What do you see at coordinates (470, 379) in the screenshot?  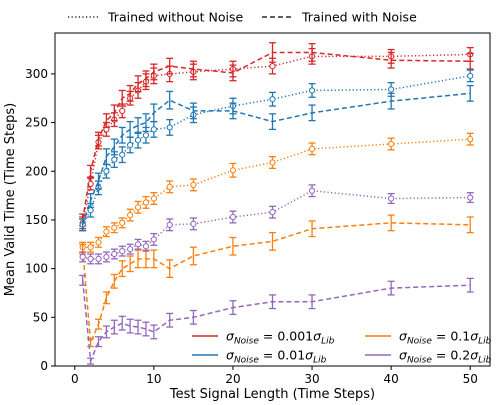 I see `x-tick-label: 50` at bounding box center [470, 379].